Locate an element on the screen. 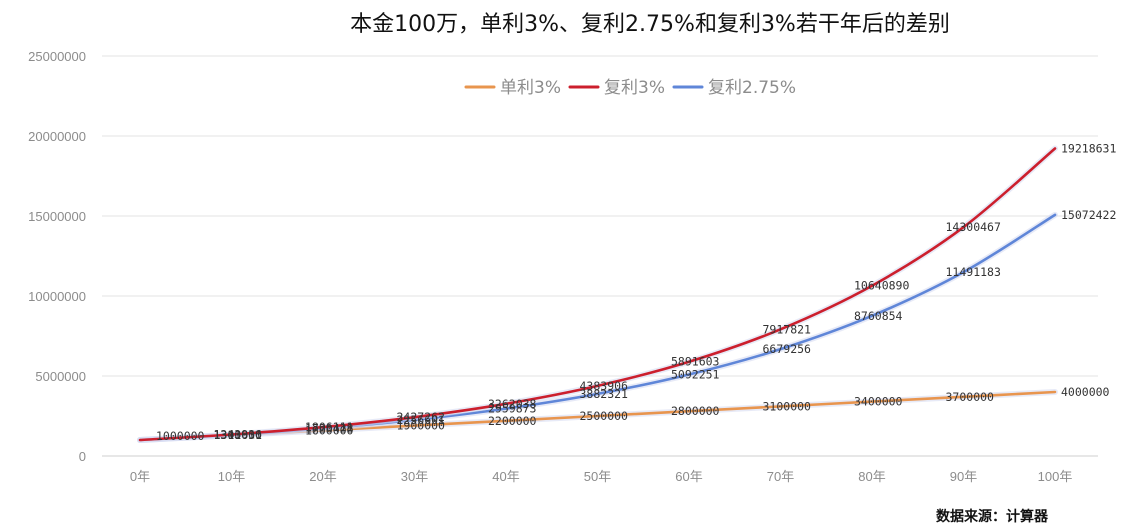 This screenshot has height=530, width=1126. data-label: 1720428 is located at coordinates (329, 428).